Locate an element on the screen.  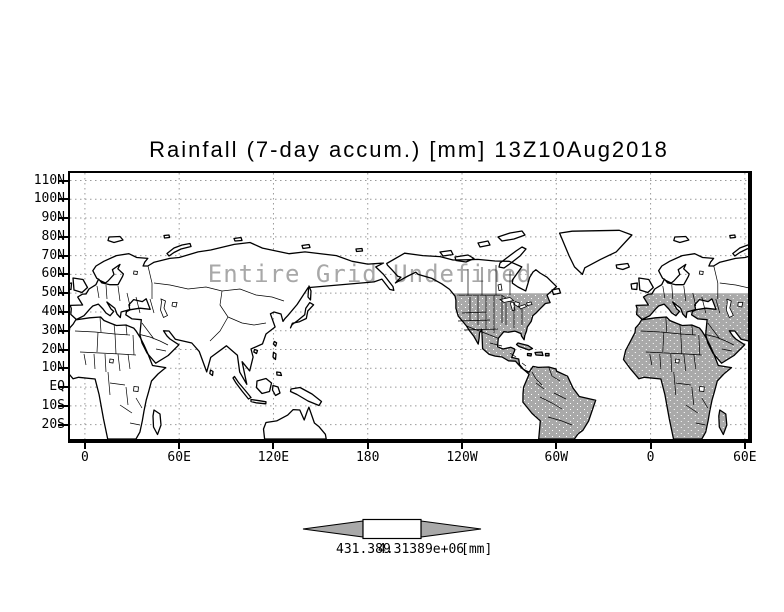
colorbar-box is located at coordinates (392, 529).